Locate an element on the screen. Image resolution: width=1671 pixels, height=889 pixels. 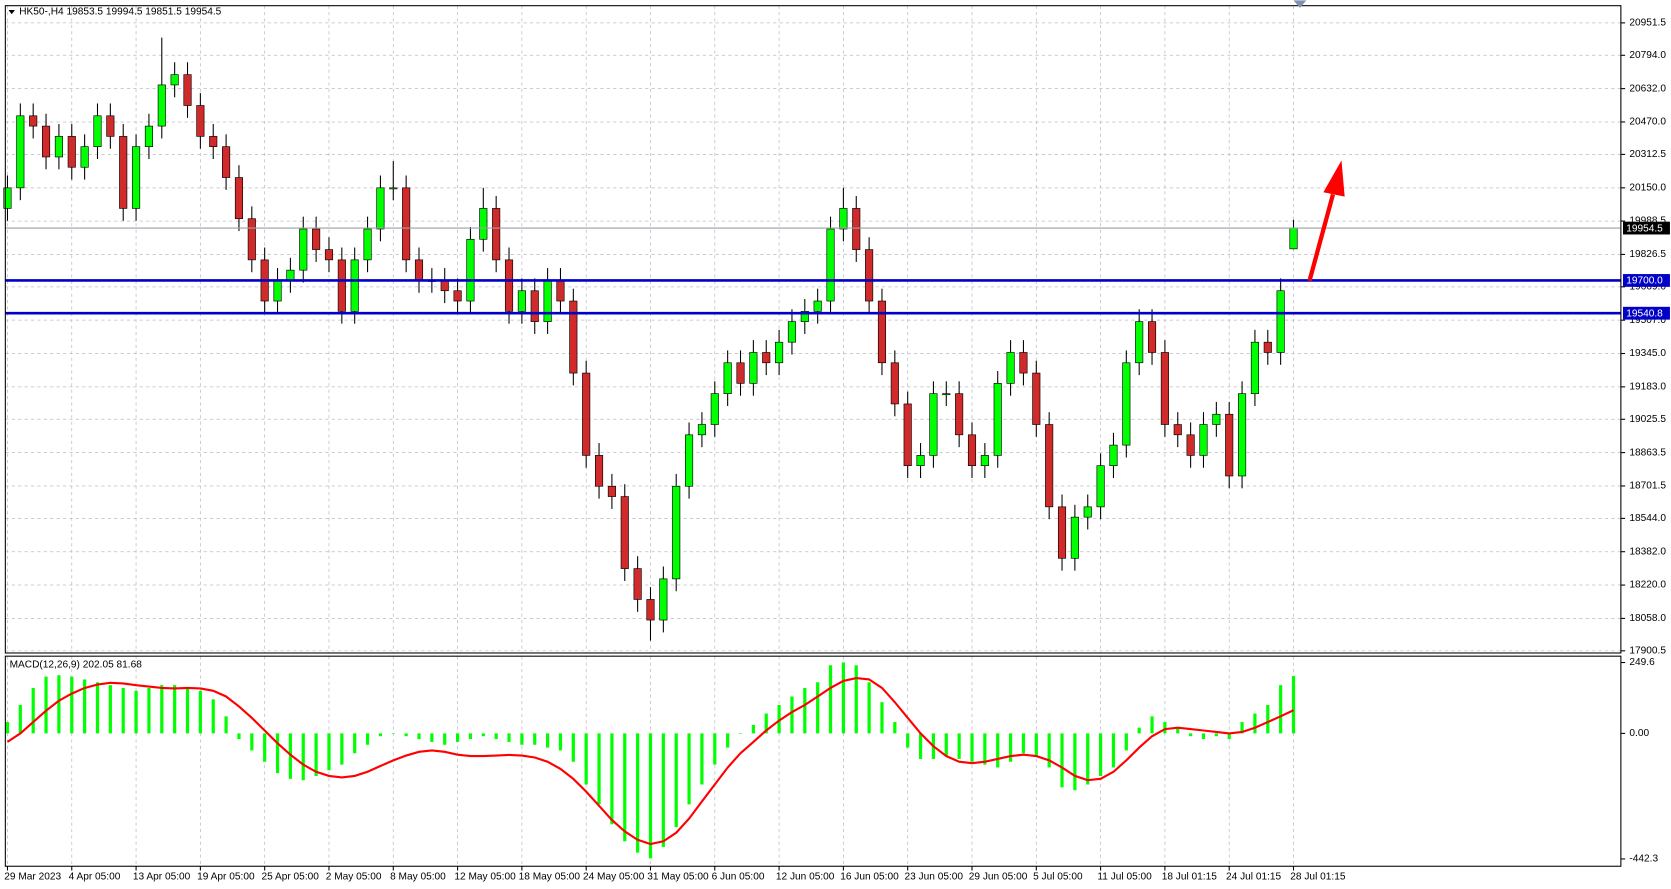
x-tick-label: 29 Mar 2023 is located at coordinates (32, 877).